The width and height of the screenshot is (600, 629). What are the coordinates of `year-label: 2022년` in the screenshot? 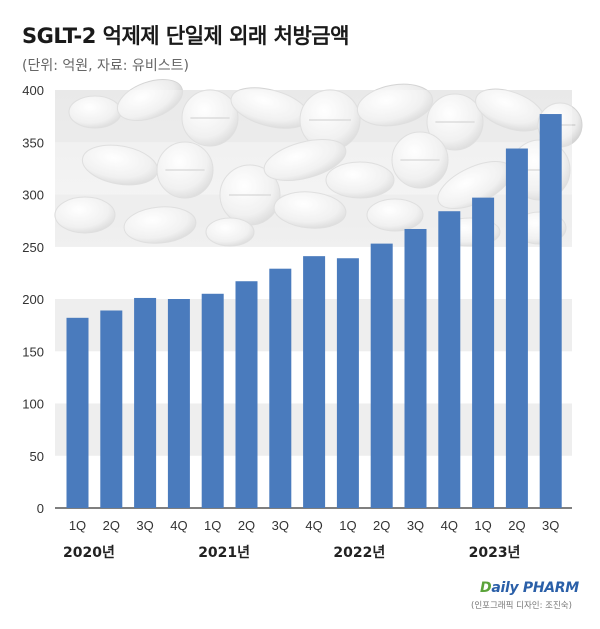 It's located at (359, 553).